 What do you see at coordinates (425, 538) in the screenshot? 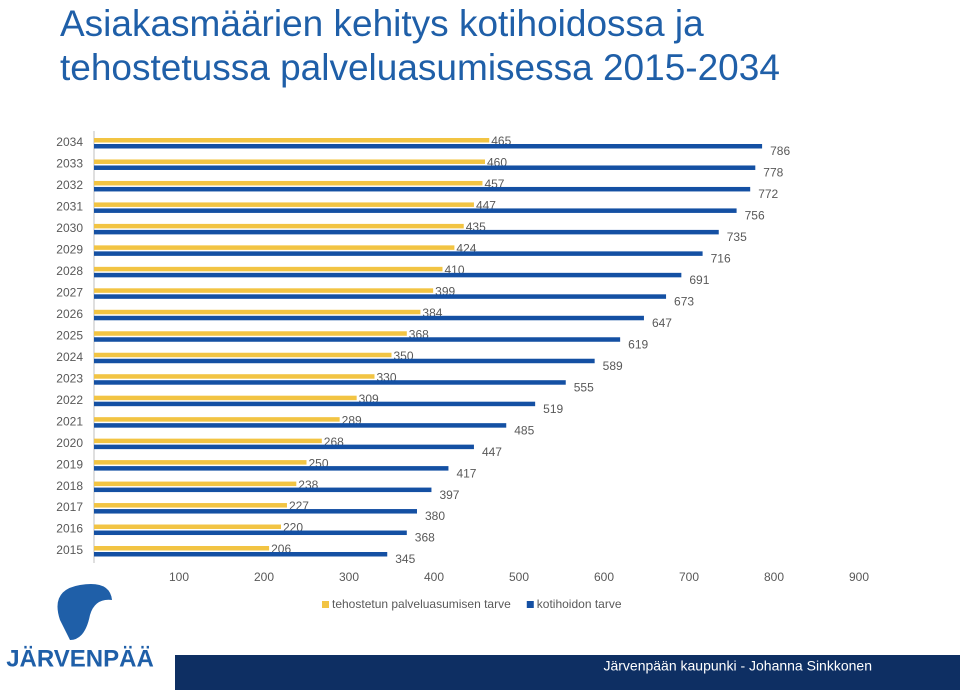
I see `data-label: 368` at bounding box center [425, 538].